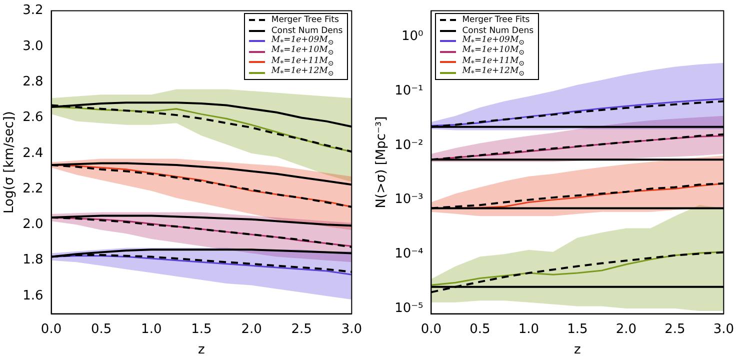 Image resolution: width=737 pixels, height=363 pixels. What do you see at coordinates (409, 90) in the screenshot?
I see `y-tick-label: 10⁻¹` at bounding box center [409, 90].